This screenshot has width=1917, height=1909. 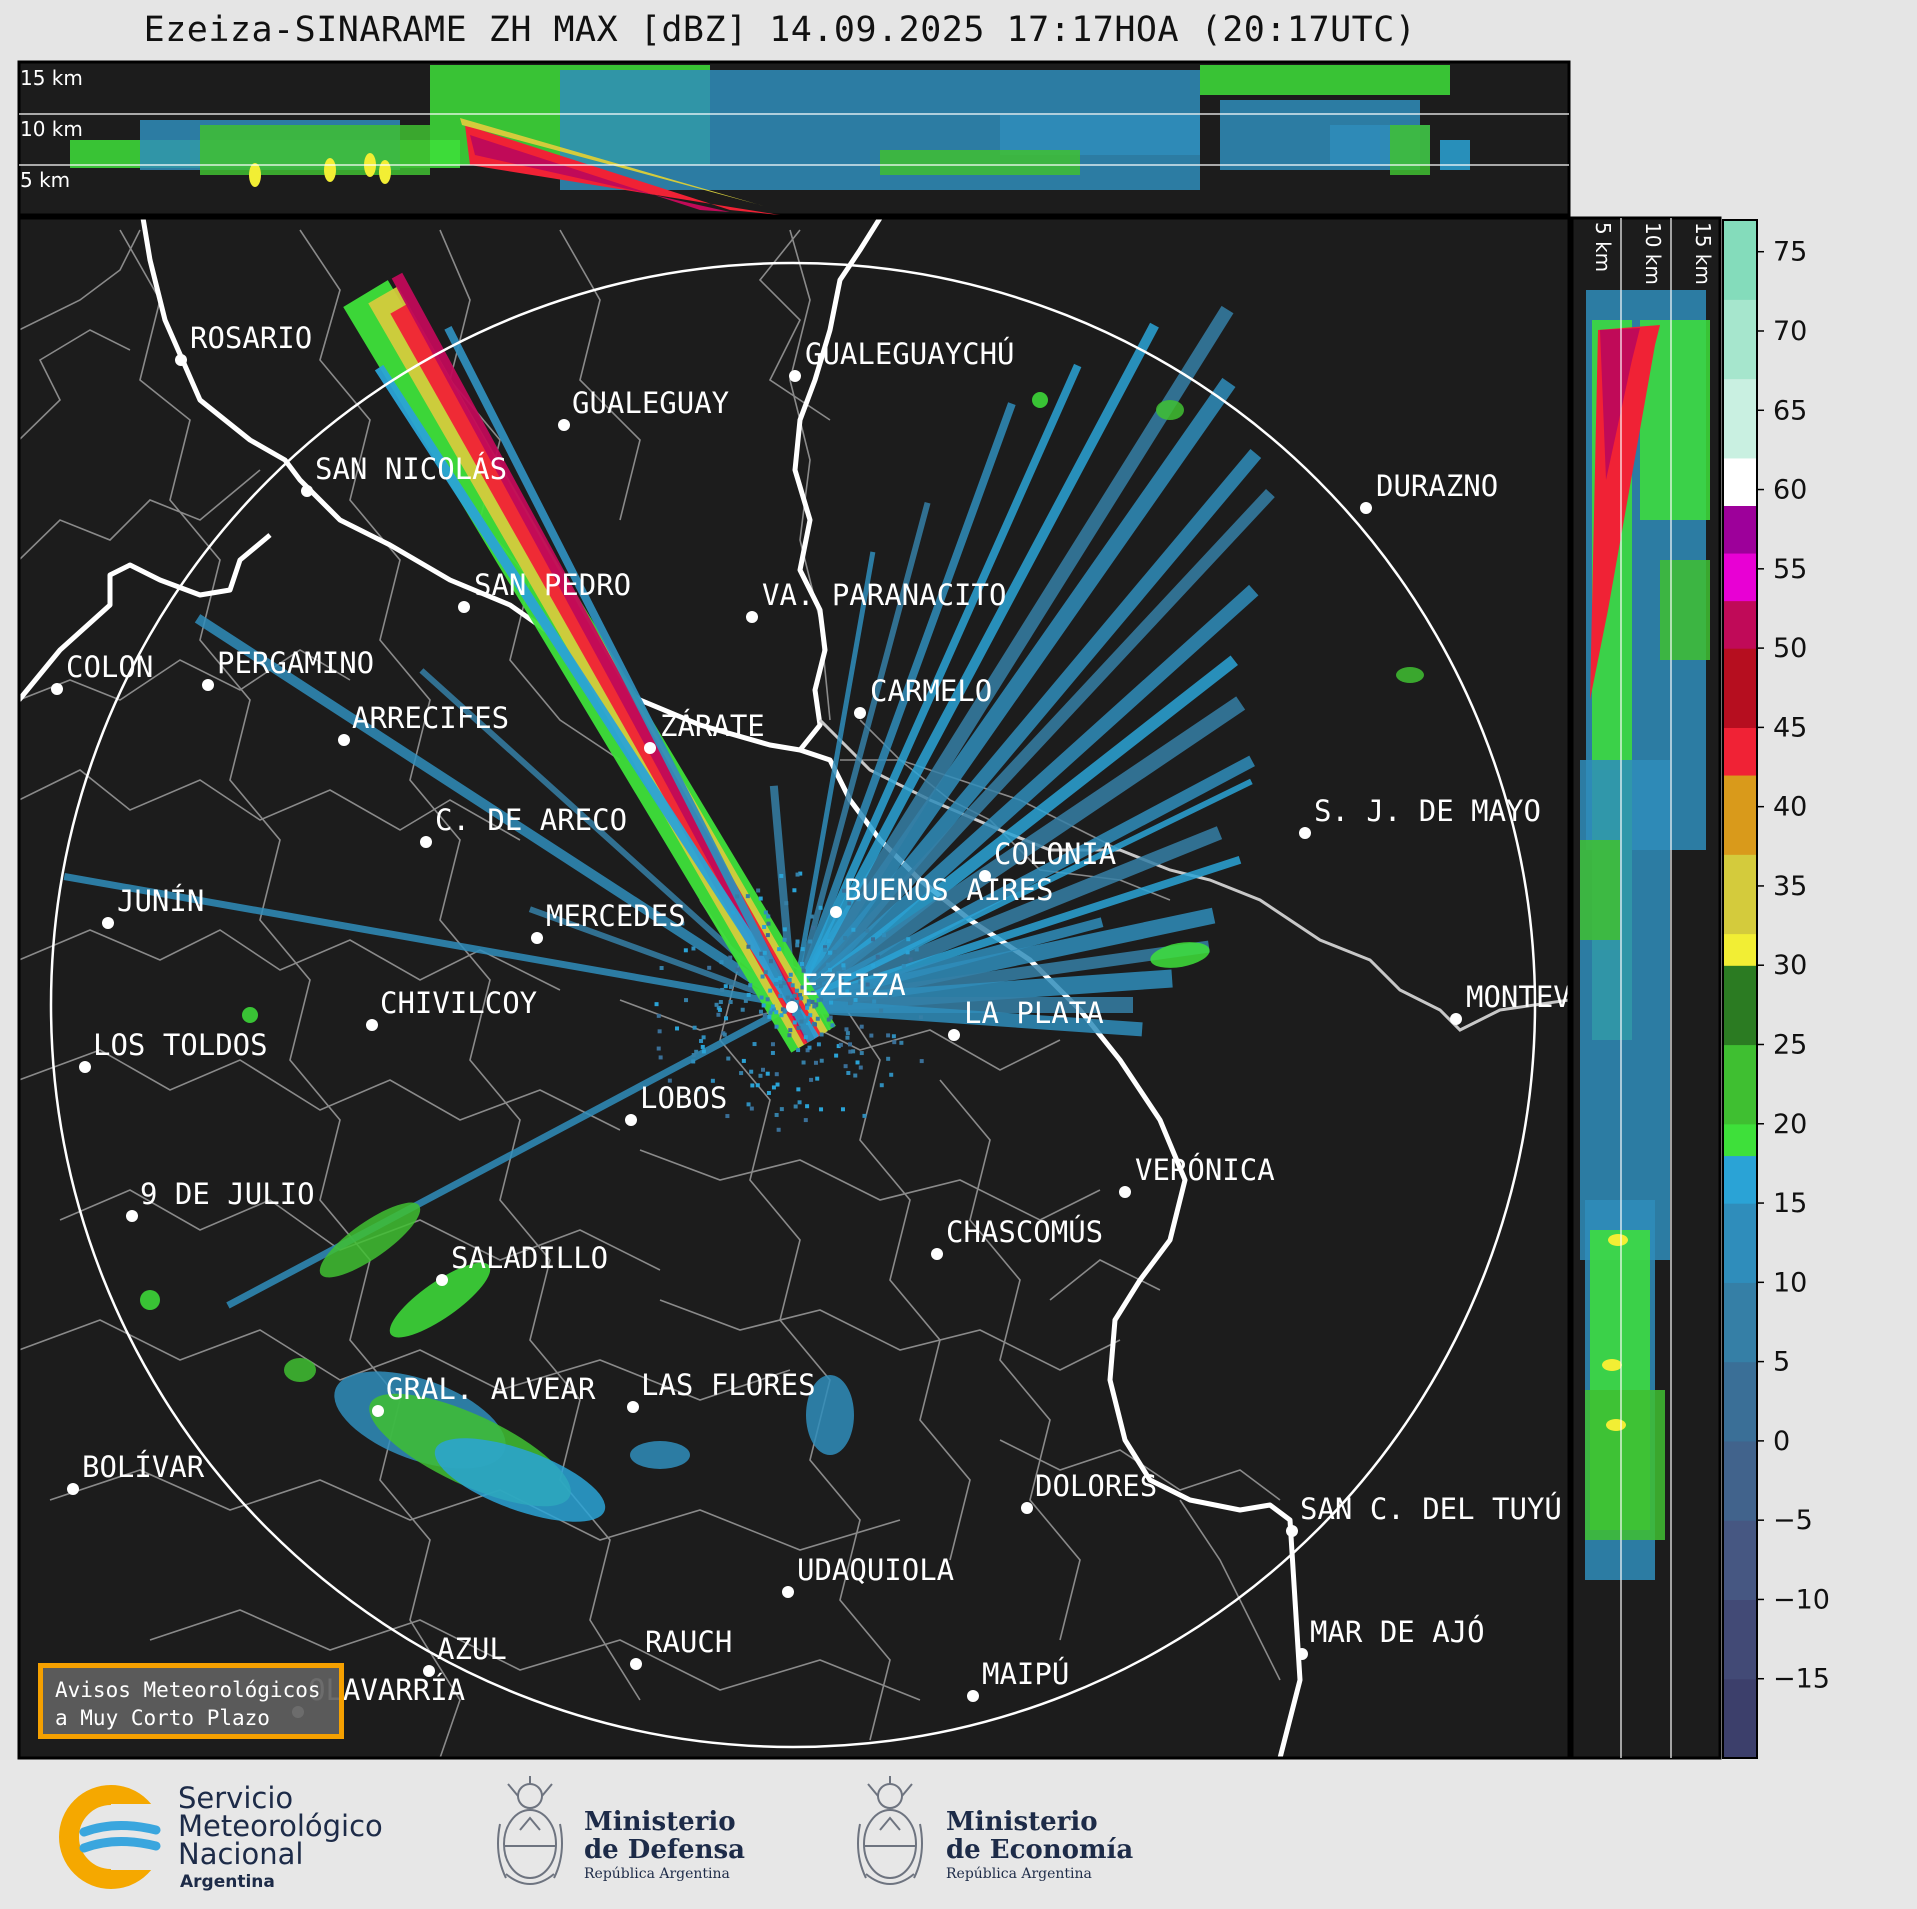 What do you see at coordinates (281, 1882) in the screenshot?
I see `smn-line4: Argentina` at bounding box center [281, 1882].